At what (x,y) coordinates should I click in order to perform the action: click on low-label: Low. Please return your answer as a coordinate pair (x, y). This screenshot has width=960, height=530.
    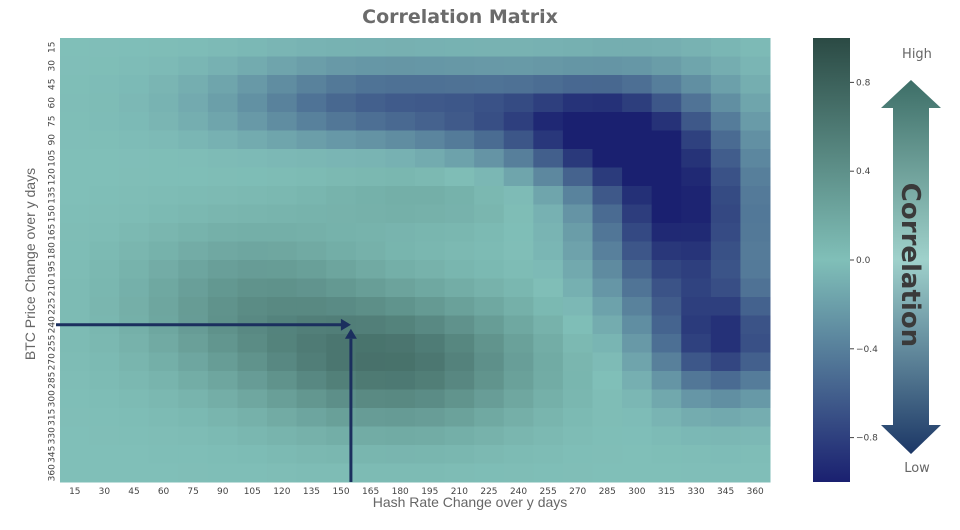
    Looking at the image, I should click on (917, 468).